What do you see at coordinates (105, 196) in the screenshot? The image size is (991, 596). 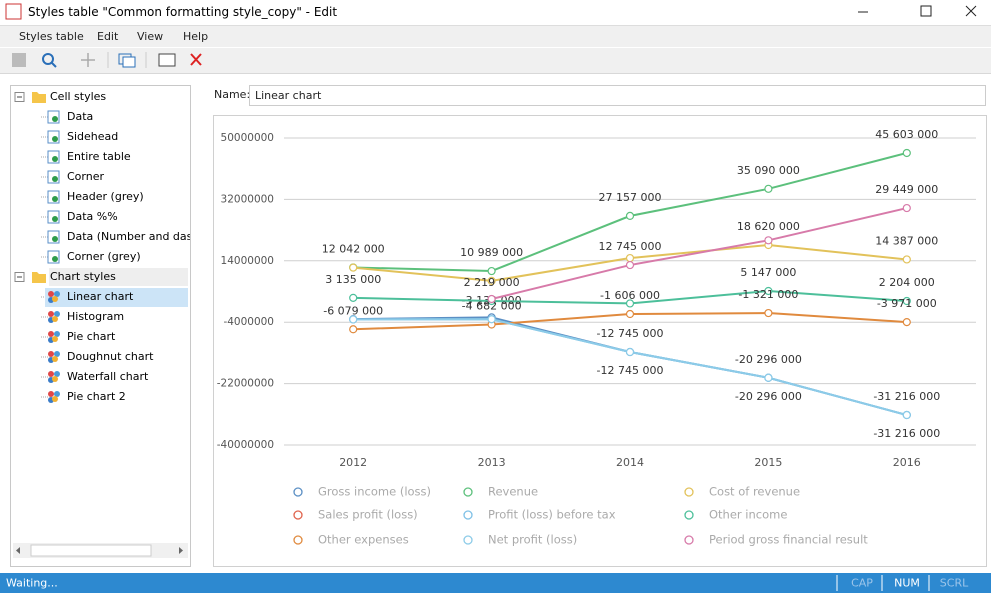 I see `tree-item-label: Header (grey)` at bounding box center [105, 196].